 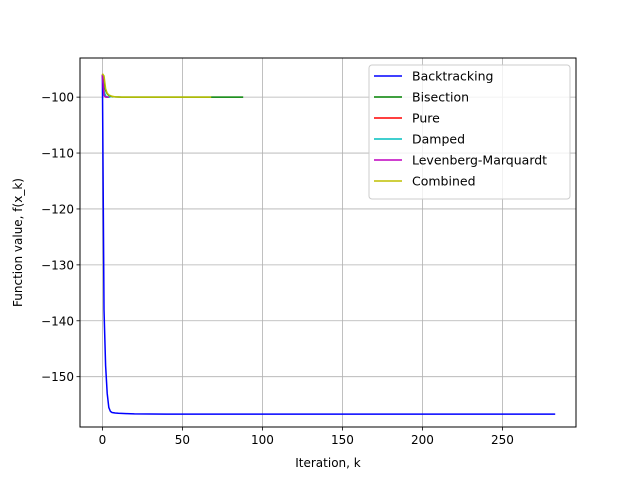 What do you see at coordinates (57, 377) in the screenshot?
I see `y-tick-label: −150` at bounding box center [57, 377].